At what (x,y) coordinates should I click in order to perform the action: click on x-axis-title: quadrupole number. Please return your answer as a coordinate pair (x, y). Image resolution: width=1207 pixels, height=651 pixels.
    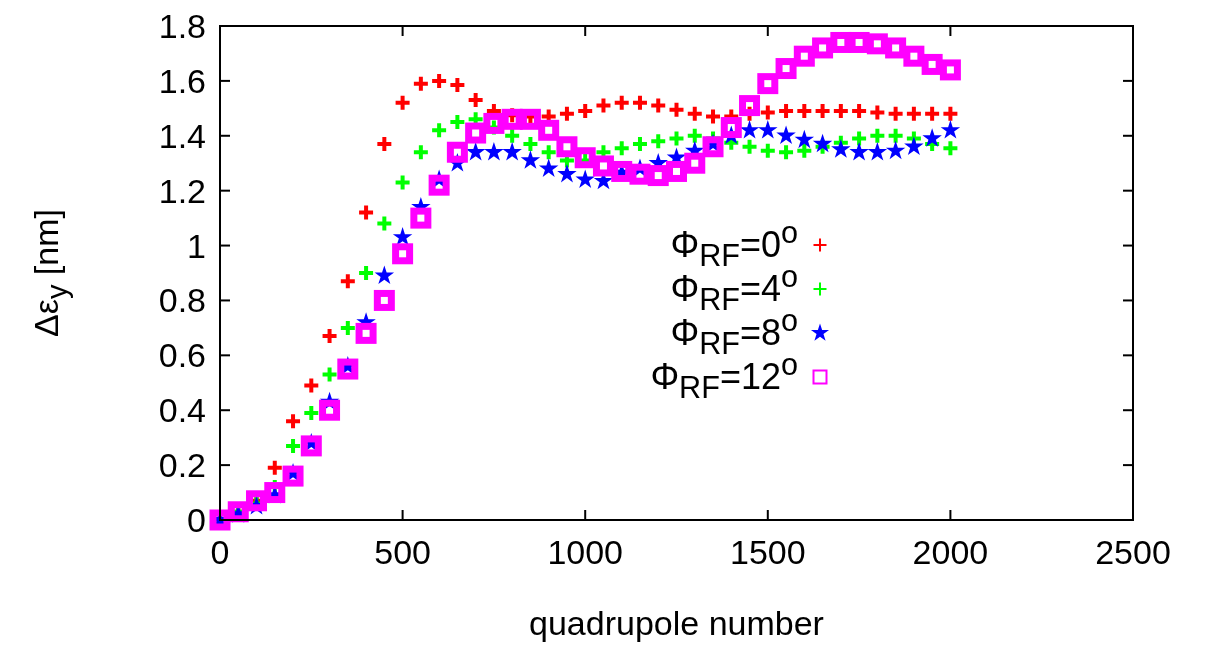
    Looking at the image, I should click on (676, 623).